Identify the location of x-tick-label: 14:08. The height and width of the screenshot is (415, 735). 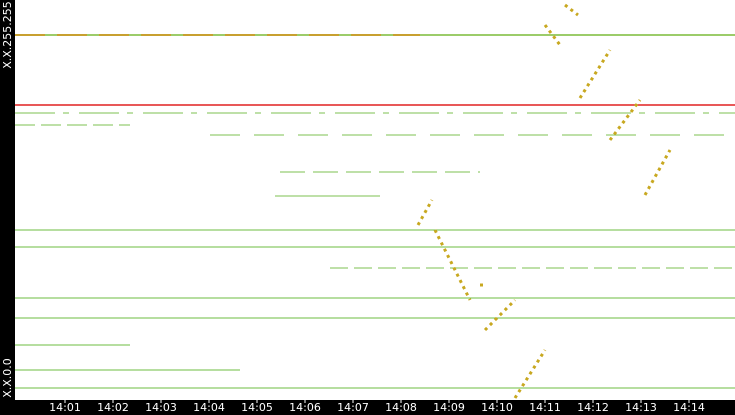
(401, 407).